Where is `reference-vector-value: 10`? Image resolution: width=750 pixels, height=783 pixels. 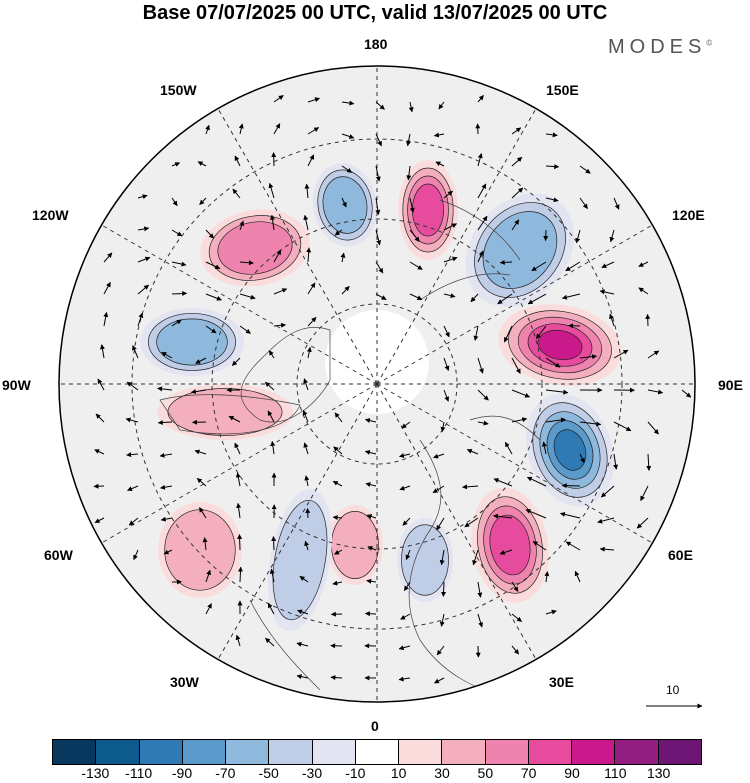
reference-vector-value: 10 is located at coordinates (673, 690).